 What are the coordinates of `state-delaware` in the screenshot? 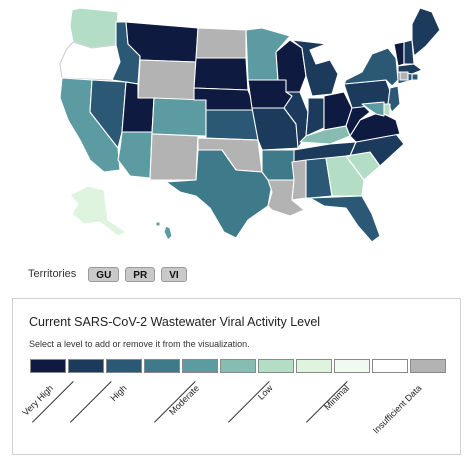 It's located at (387, 110).